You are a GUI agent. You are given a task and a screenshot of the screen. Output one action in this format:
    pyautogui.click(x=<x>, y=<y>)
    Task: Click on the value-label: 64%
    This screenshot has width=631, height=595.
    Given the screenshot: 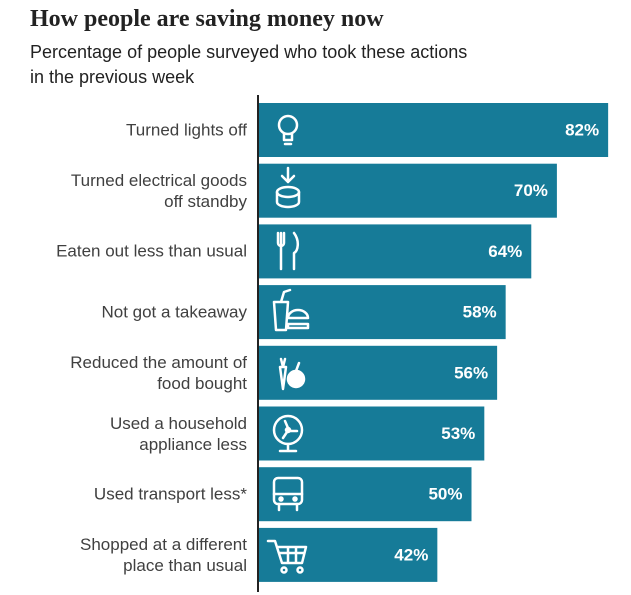 What is the action you would take?
    pyautogui.click(x=505, y=251)
    